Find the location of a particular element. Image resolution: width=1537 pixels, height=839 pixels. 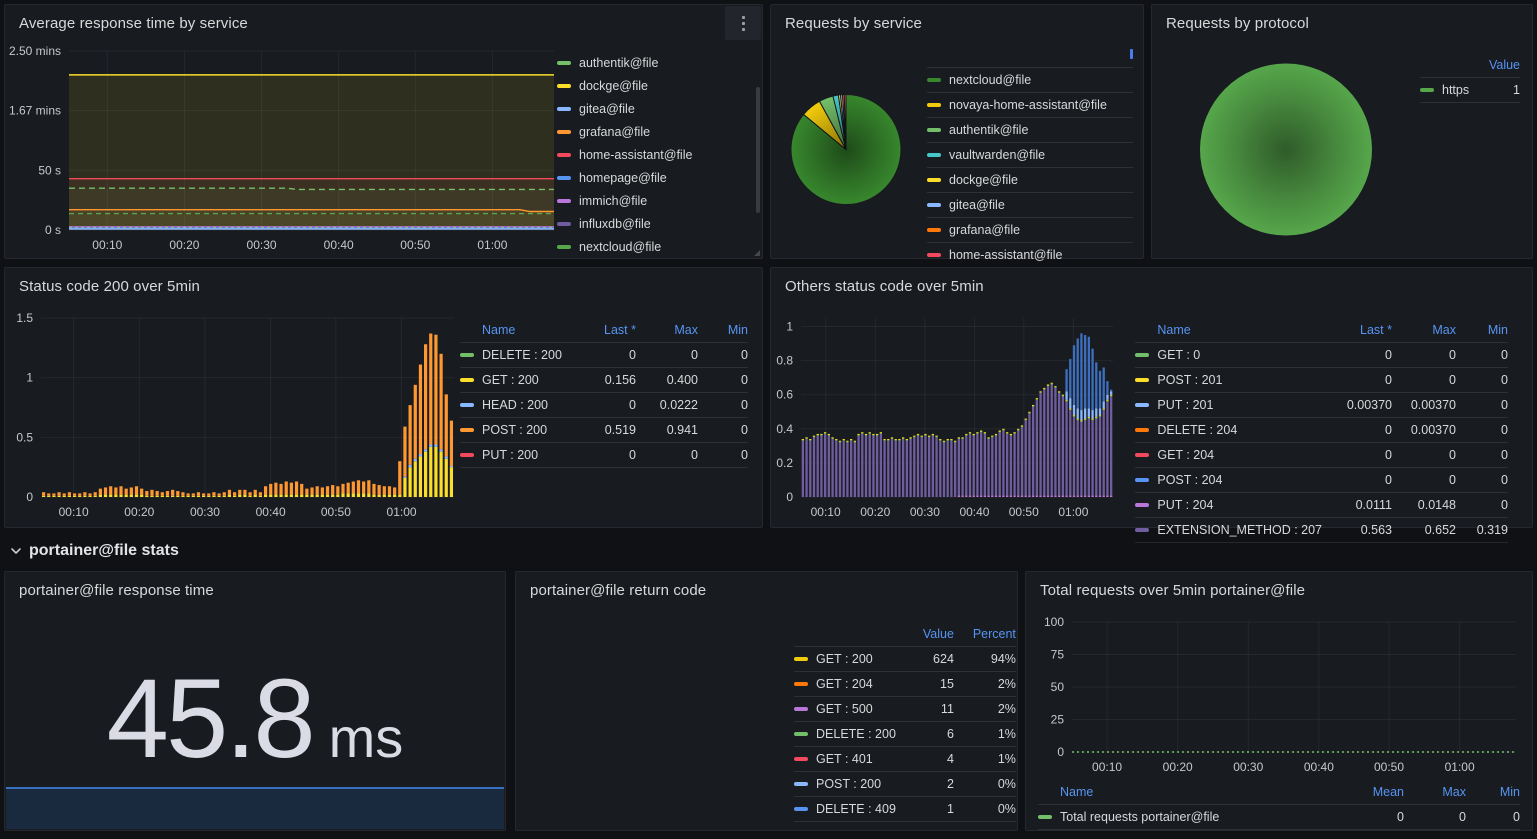

legend-table-row: HEAD : 200 0 0.0222 0 is located at coordinates (604, 404).